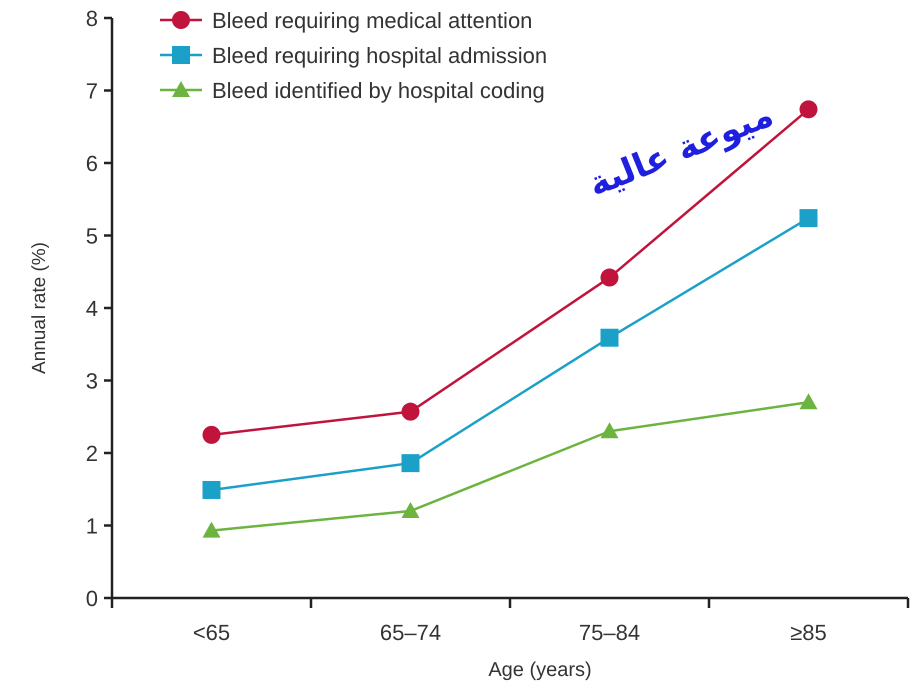 The height and width of the screenshot is (686, 910). What do you see at coordinates (211, 632) in the screenshot?
I see `x-tick-label: <65` at bounding box center [211, 632].